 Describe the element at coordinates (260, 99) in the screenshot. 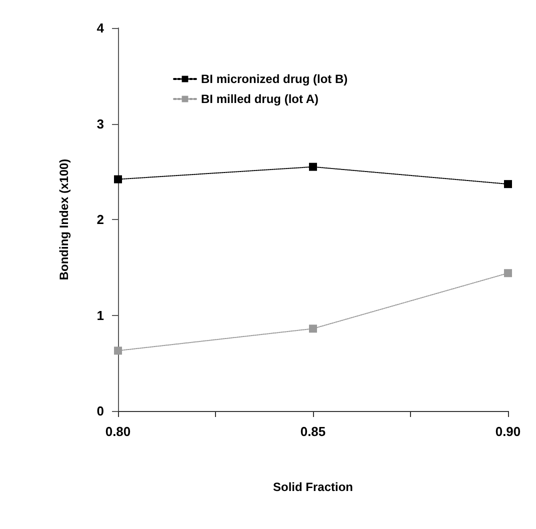

I see `legend-label: BI milled drug (lot A)` at that location.